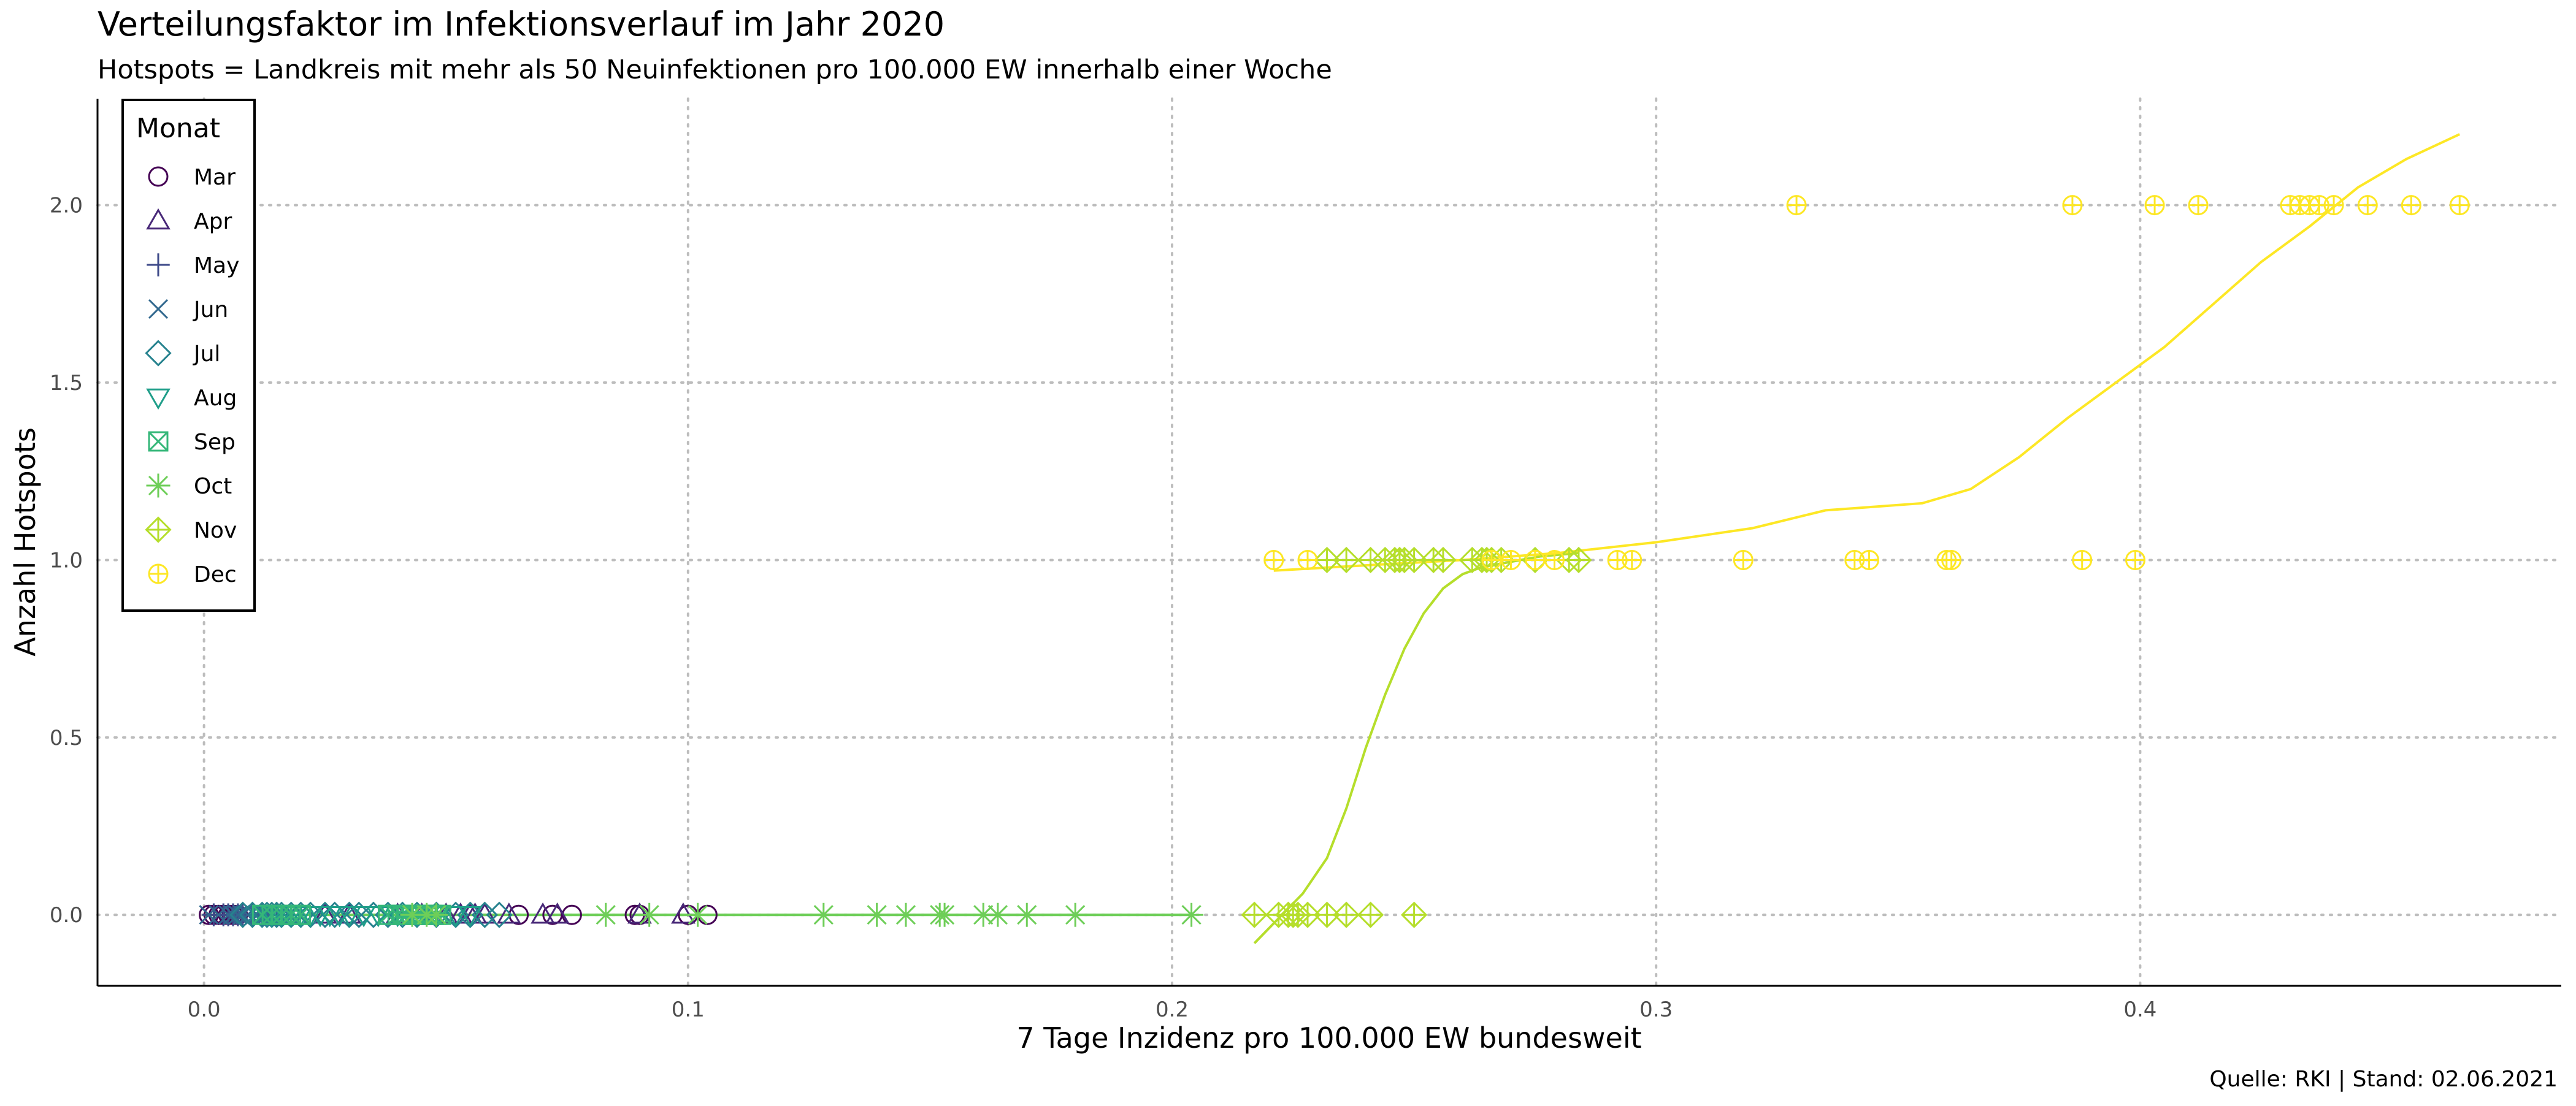  Describe the element at coordinates (25, 542) in the screenshot. I see `y-axis-label: Anzahl Hotspots` at that location.